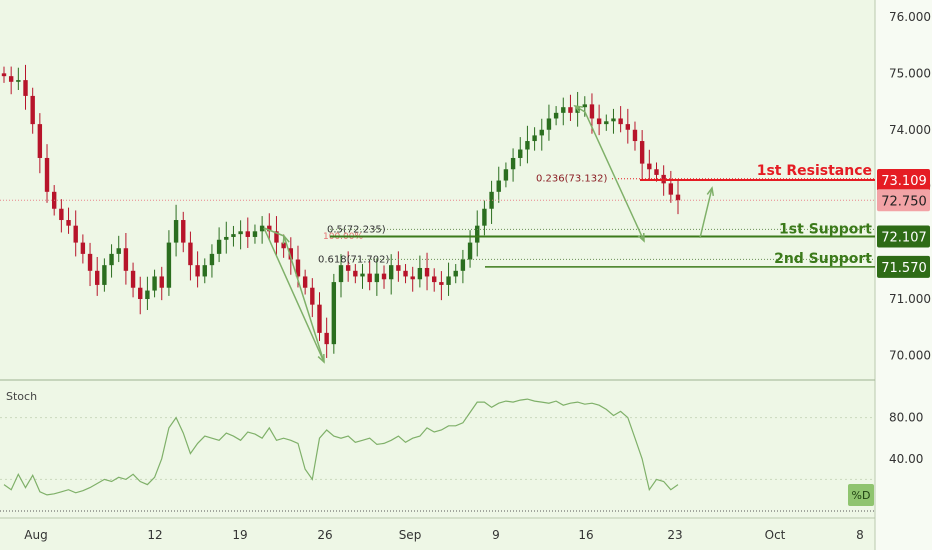 This screenshot has height=550, width=932. Describe the element at coordinates (356, 229) in the screenshot. I see `fib-05-label: 0.5(72.235)` at that location.